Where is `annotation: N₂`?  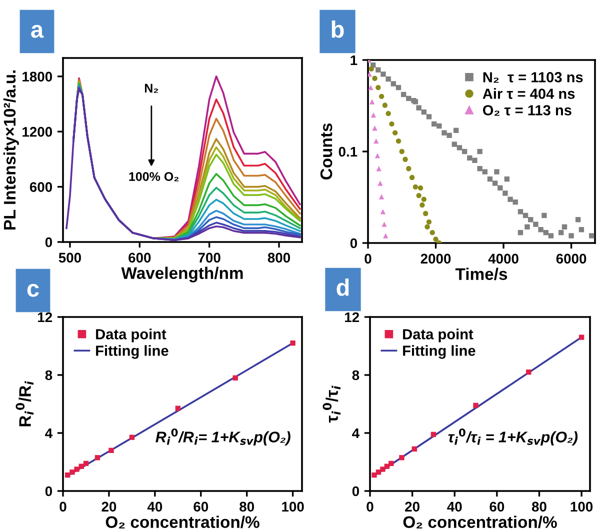 annotation: N₂ is located at coordinates (151, 88).